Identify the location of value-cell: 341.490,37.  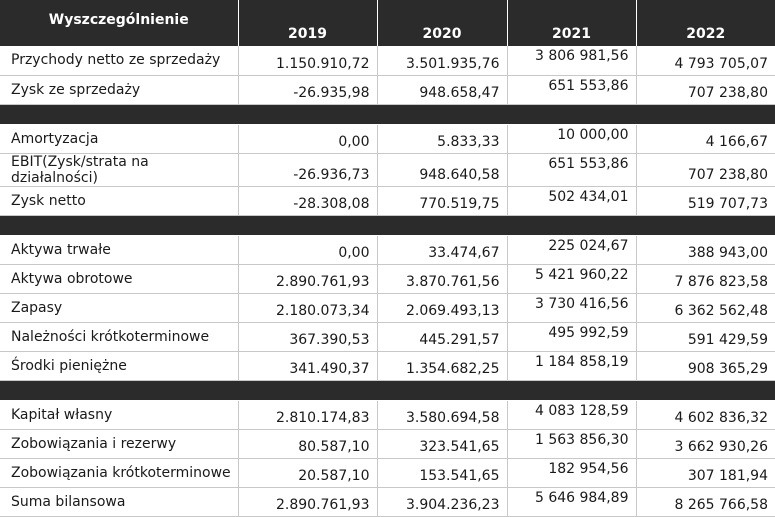
(308, 366).